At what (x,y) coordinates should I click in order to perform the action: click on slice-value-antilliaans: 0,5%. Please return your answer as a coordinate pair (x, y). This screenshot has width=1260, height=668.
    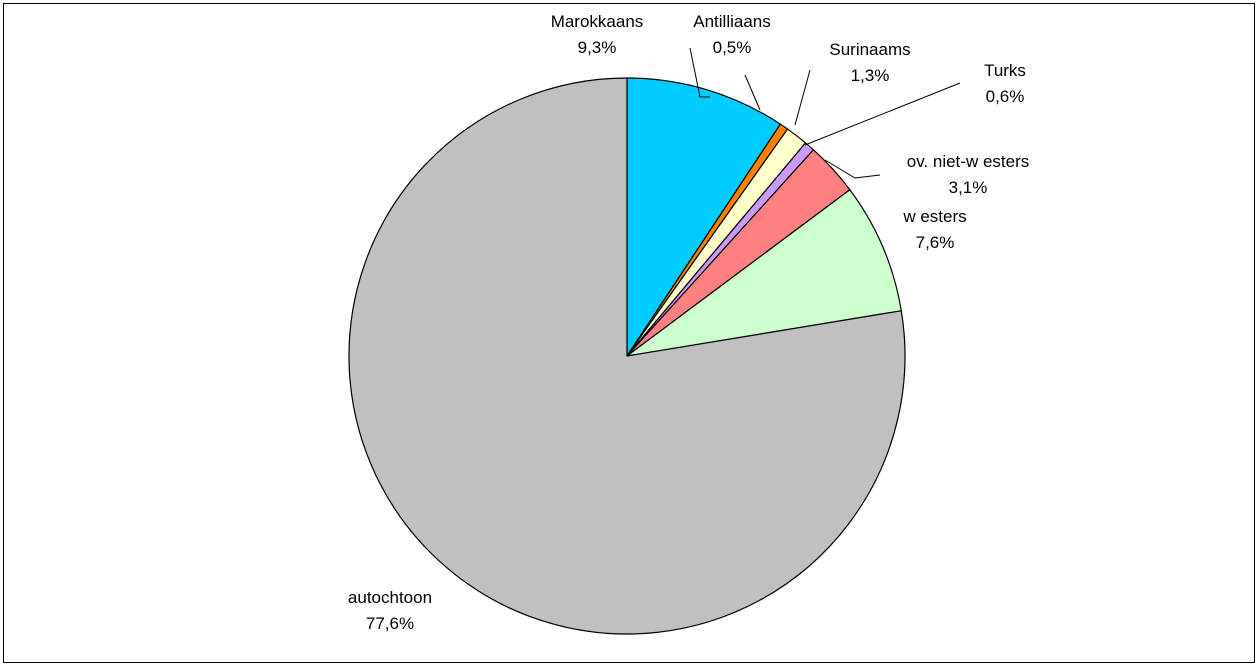
    Looking at the image, I should click on (732, 47).